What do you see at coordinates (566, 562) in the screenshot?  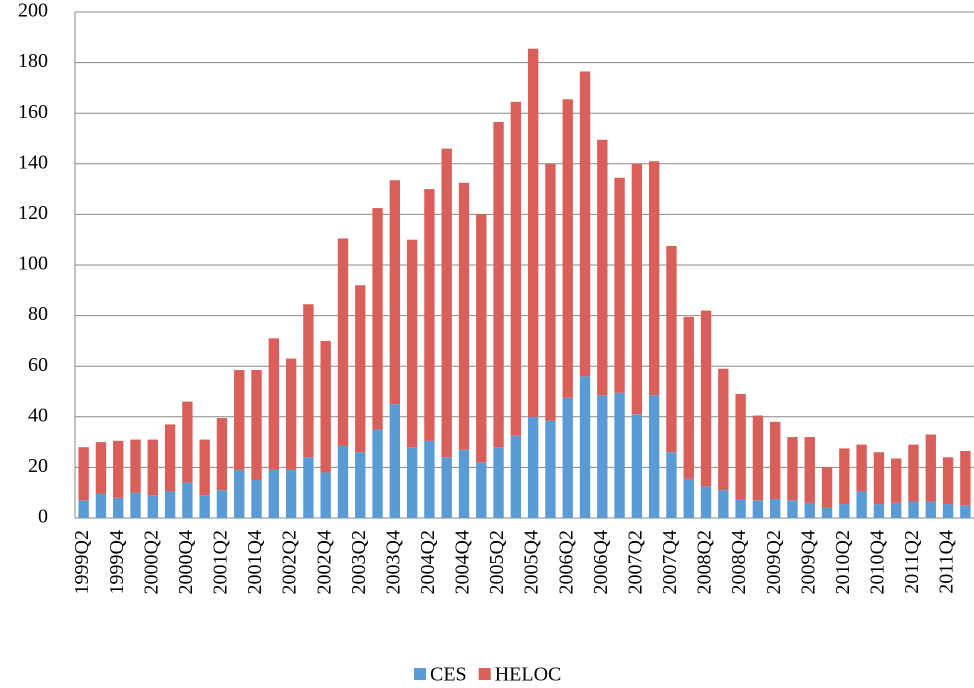 I see `x-tick-label: 2006Q2` at bounding box center [566, 562].